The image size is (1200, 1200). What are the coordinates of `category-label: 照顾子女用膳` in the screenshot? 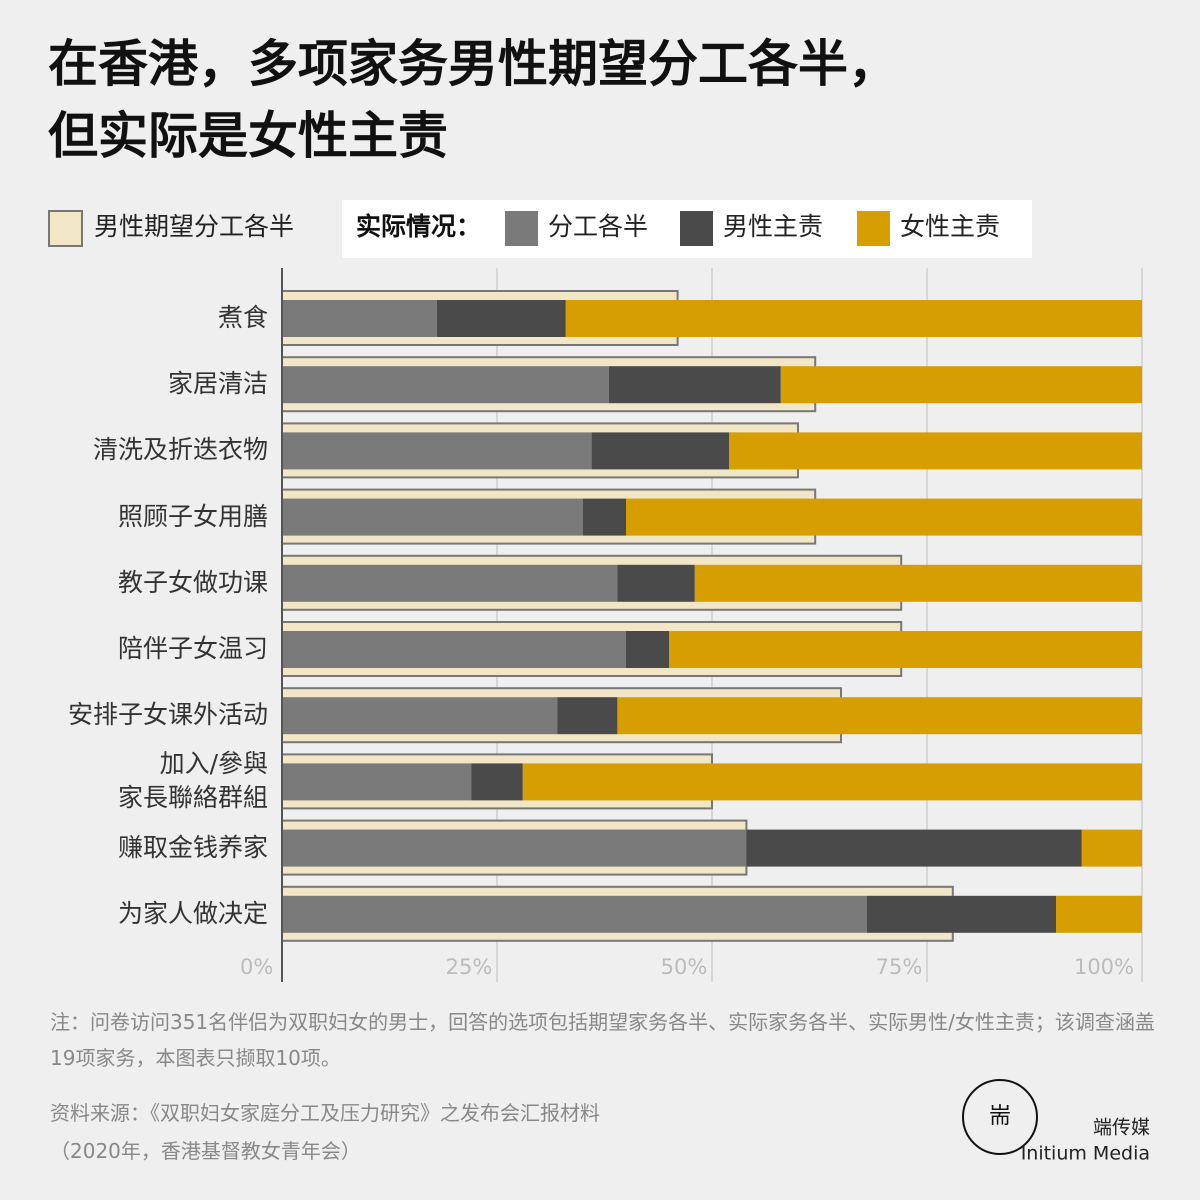 It's located at (192, 516).